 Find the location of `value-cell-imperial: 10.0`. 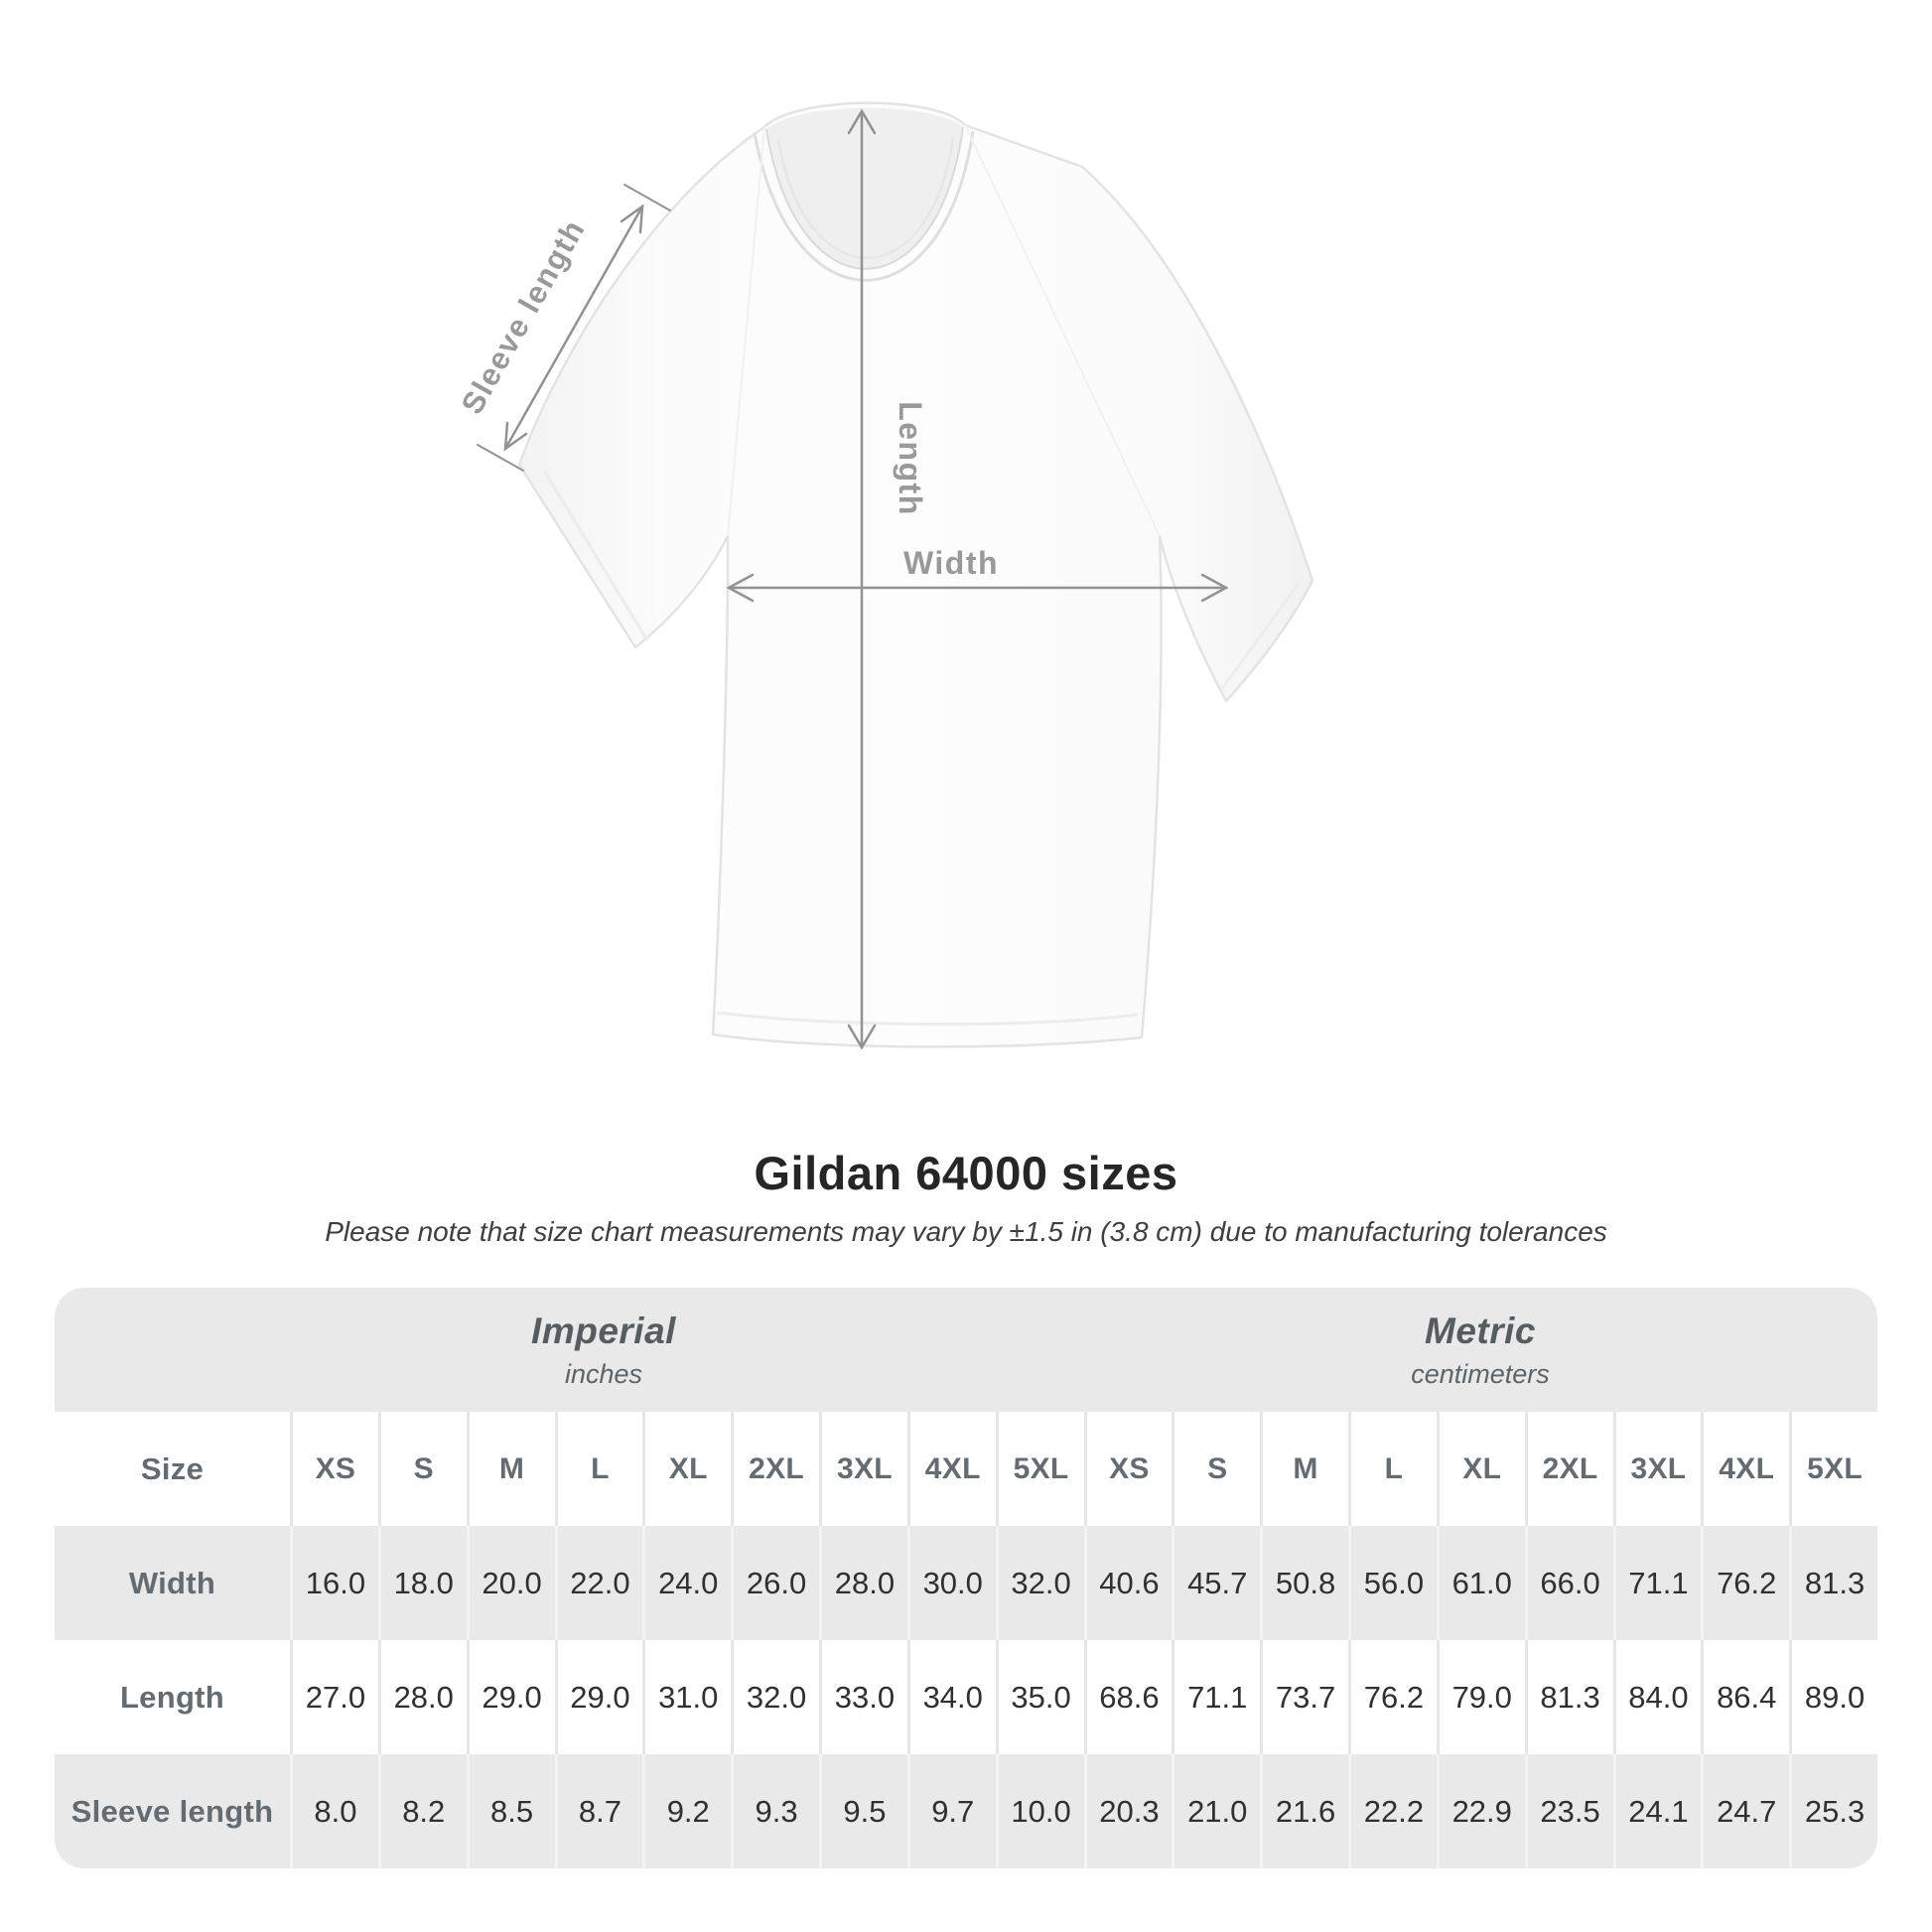

value-cell-imperial: 10.0 is located at coordinates (1040, 1811).